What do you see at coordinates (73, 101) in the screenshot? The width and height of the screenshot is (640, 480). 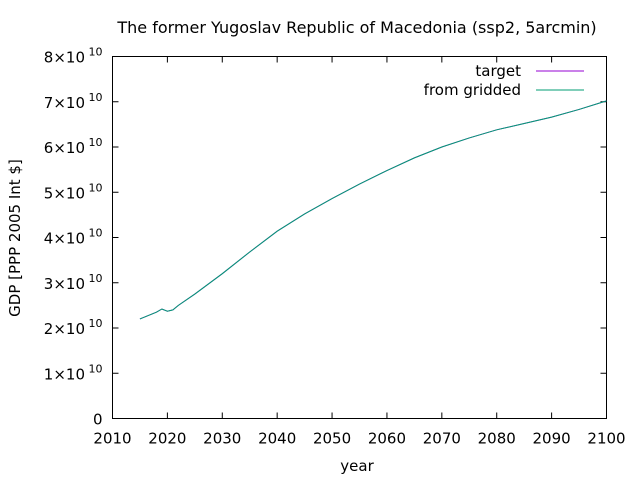 I see `y-tick-label: 7×10 10` at bounding box center [73, 101].